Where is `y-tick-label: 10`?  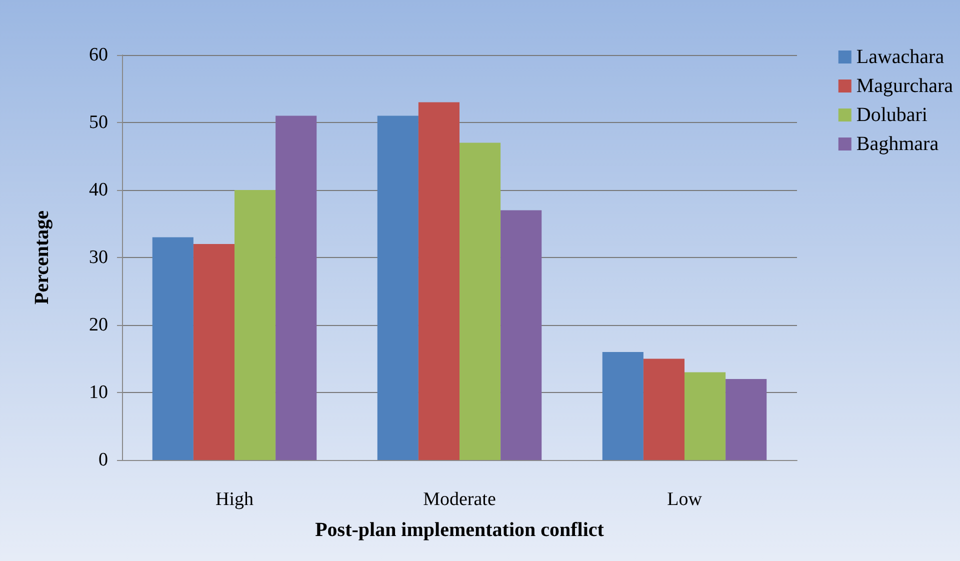
y-tick-label: 10 is located at coordinates (98, 392).